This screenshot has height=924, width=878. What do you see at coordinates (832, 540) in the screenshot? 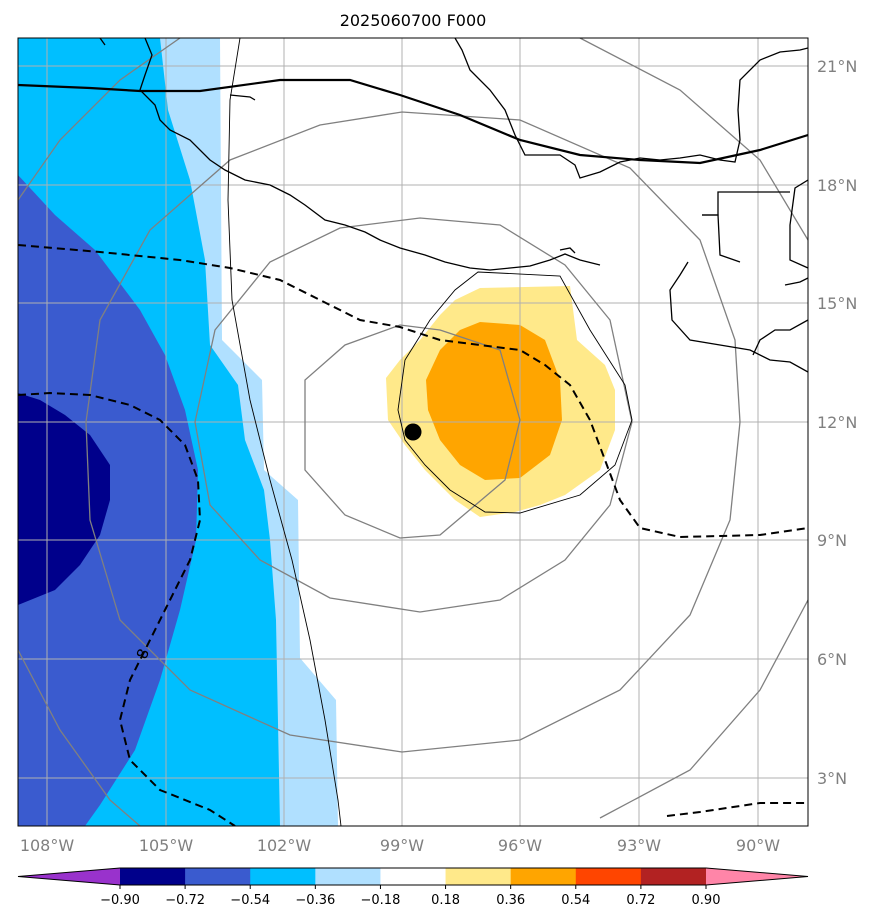
I see `lat-label: 9°N` at bounding box center [832, 540].